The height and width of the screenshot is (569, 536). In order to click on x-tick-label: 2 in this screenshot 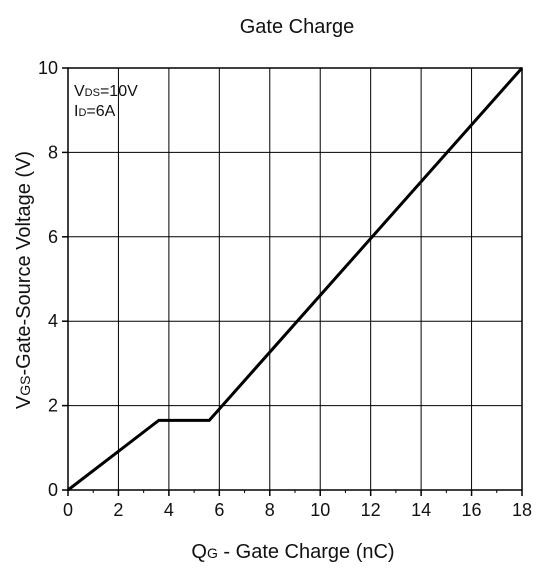, I will do `click(118, 510)`.